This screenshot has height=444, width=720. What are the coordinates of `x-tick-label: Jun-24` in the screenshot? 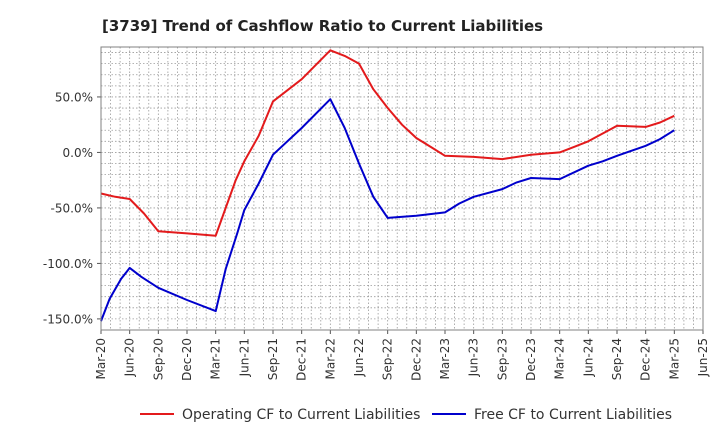 It's located at (588, 357).